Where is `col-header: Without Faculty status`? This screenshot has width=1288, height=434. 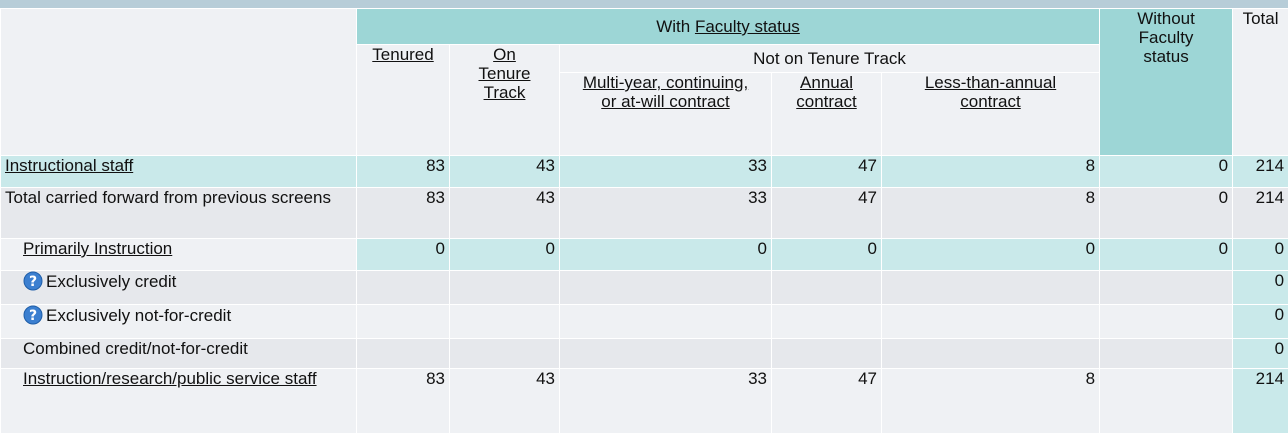 col-header: Without Faculty status is located at coordinates (1166, 82).